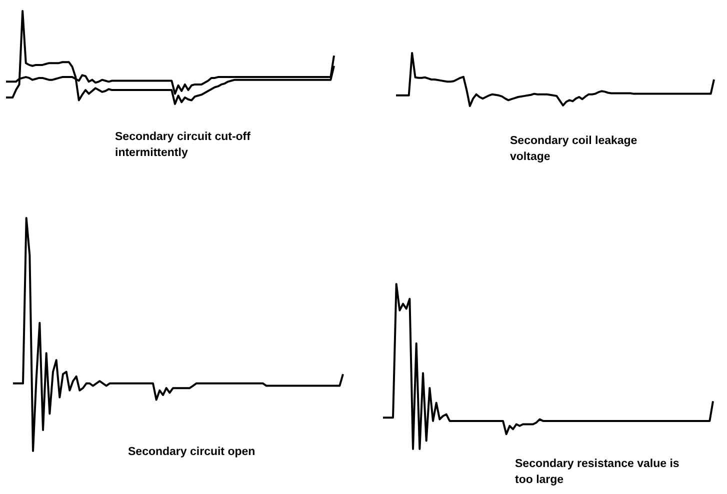 This screenshot has width=727, height=494. Describe the element at coordinates (574, 149) in the screenshot. I see `text: Secondary coil leakage voltage` at that location.